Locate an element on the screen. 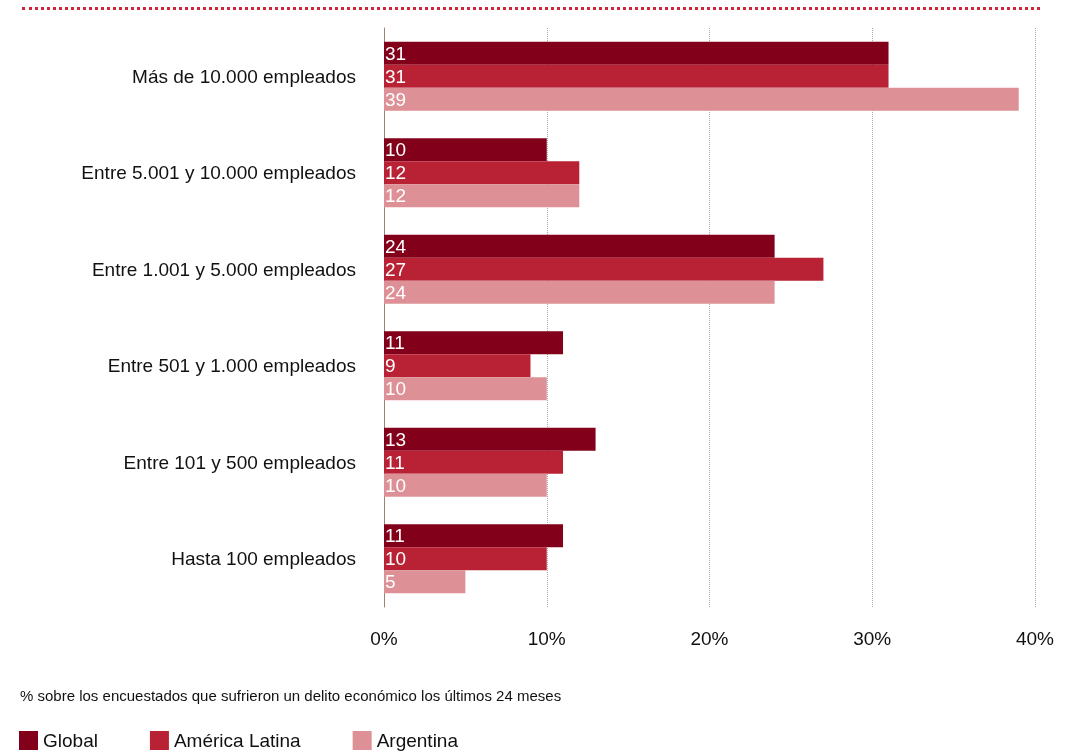  legend-label: Argentina is located at coordinates (417, 740).